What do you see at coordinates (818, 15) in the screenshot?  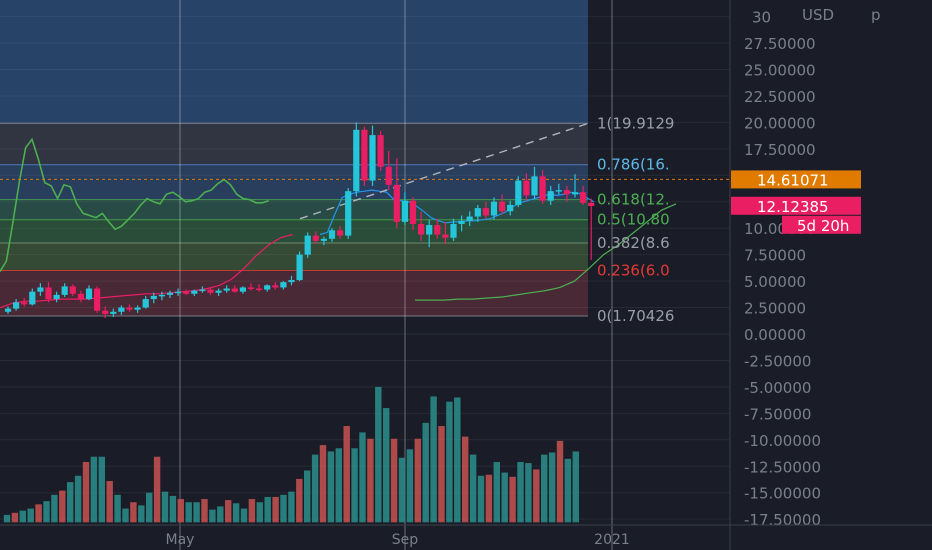 I see `currency-label: USD` at bounding box center [818, 15].